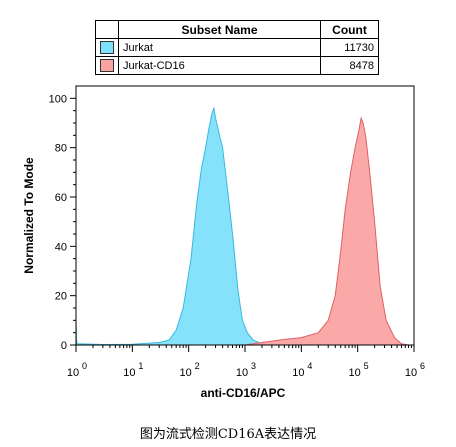 Image resolution: width=456 pixels, height=447 pixels. I want to click on x-tick-exponent: 2, so click(197, 366).